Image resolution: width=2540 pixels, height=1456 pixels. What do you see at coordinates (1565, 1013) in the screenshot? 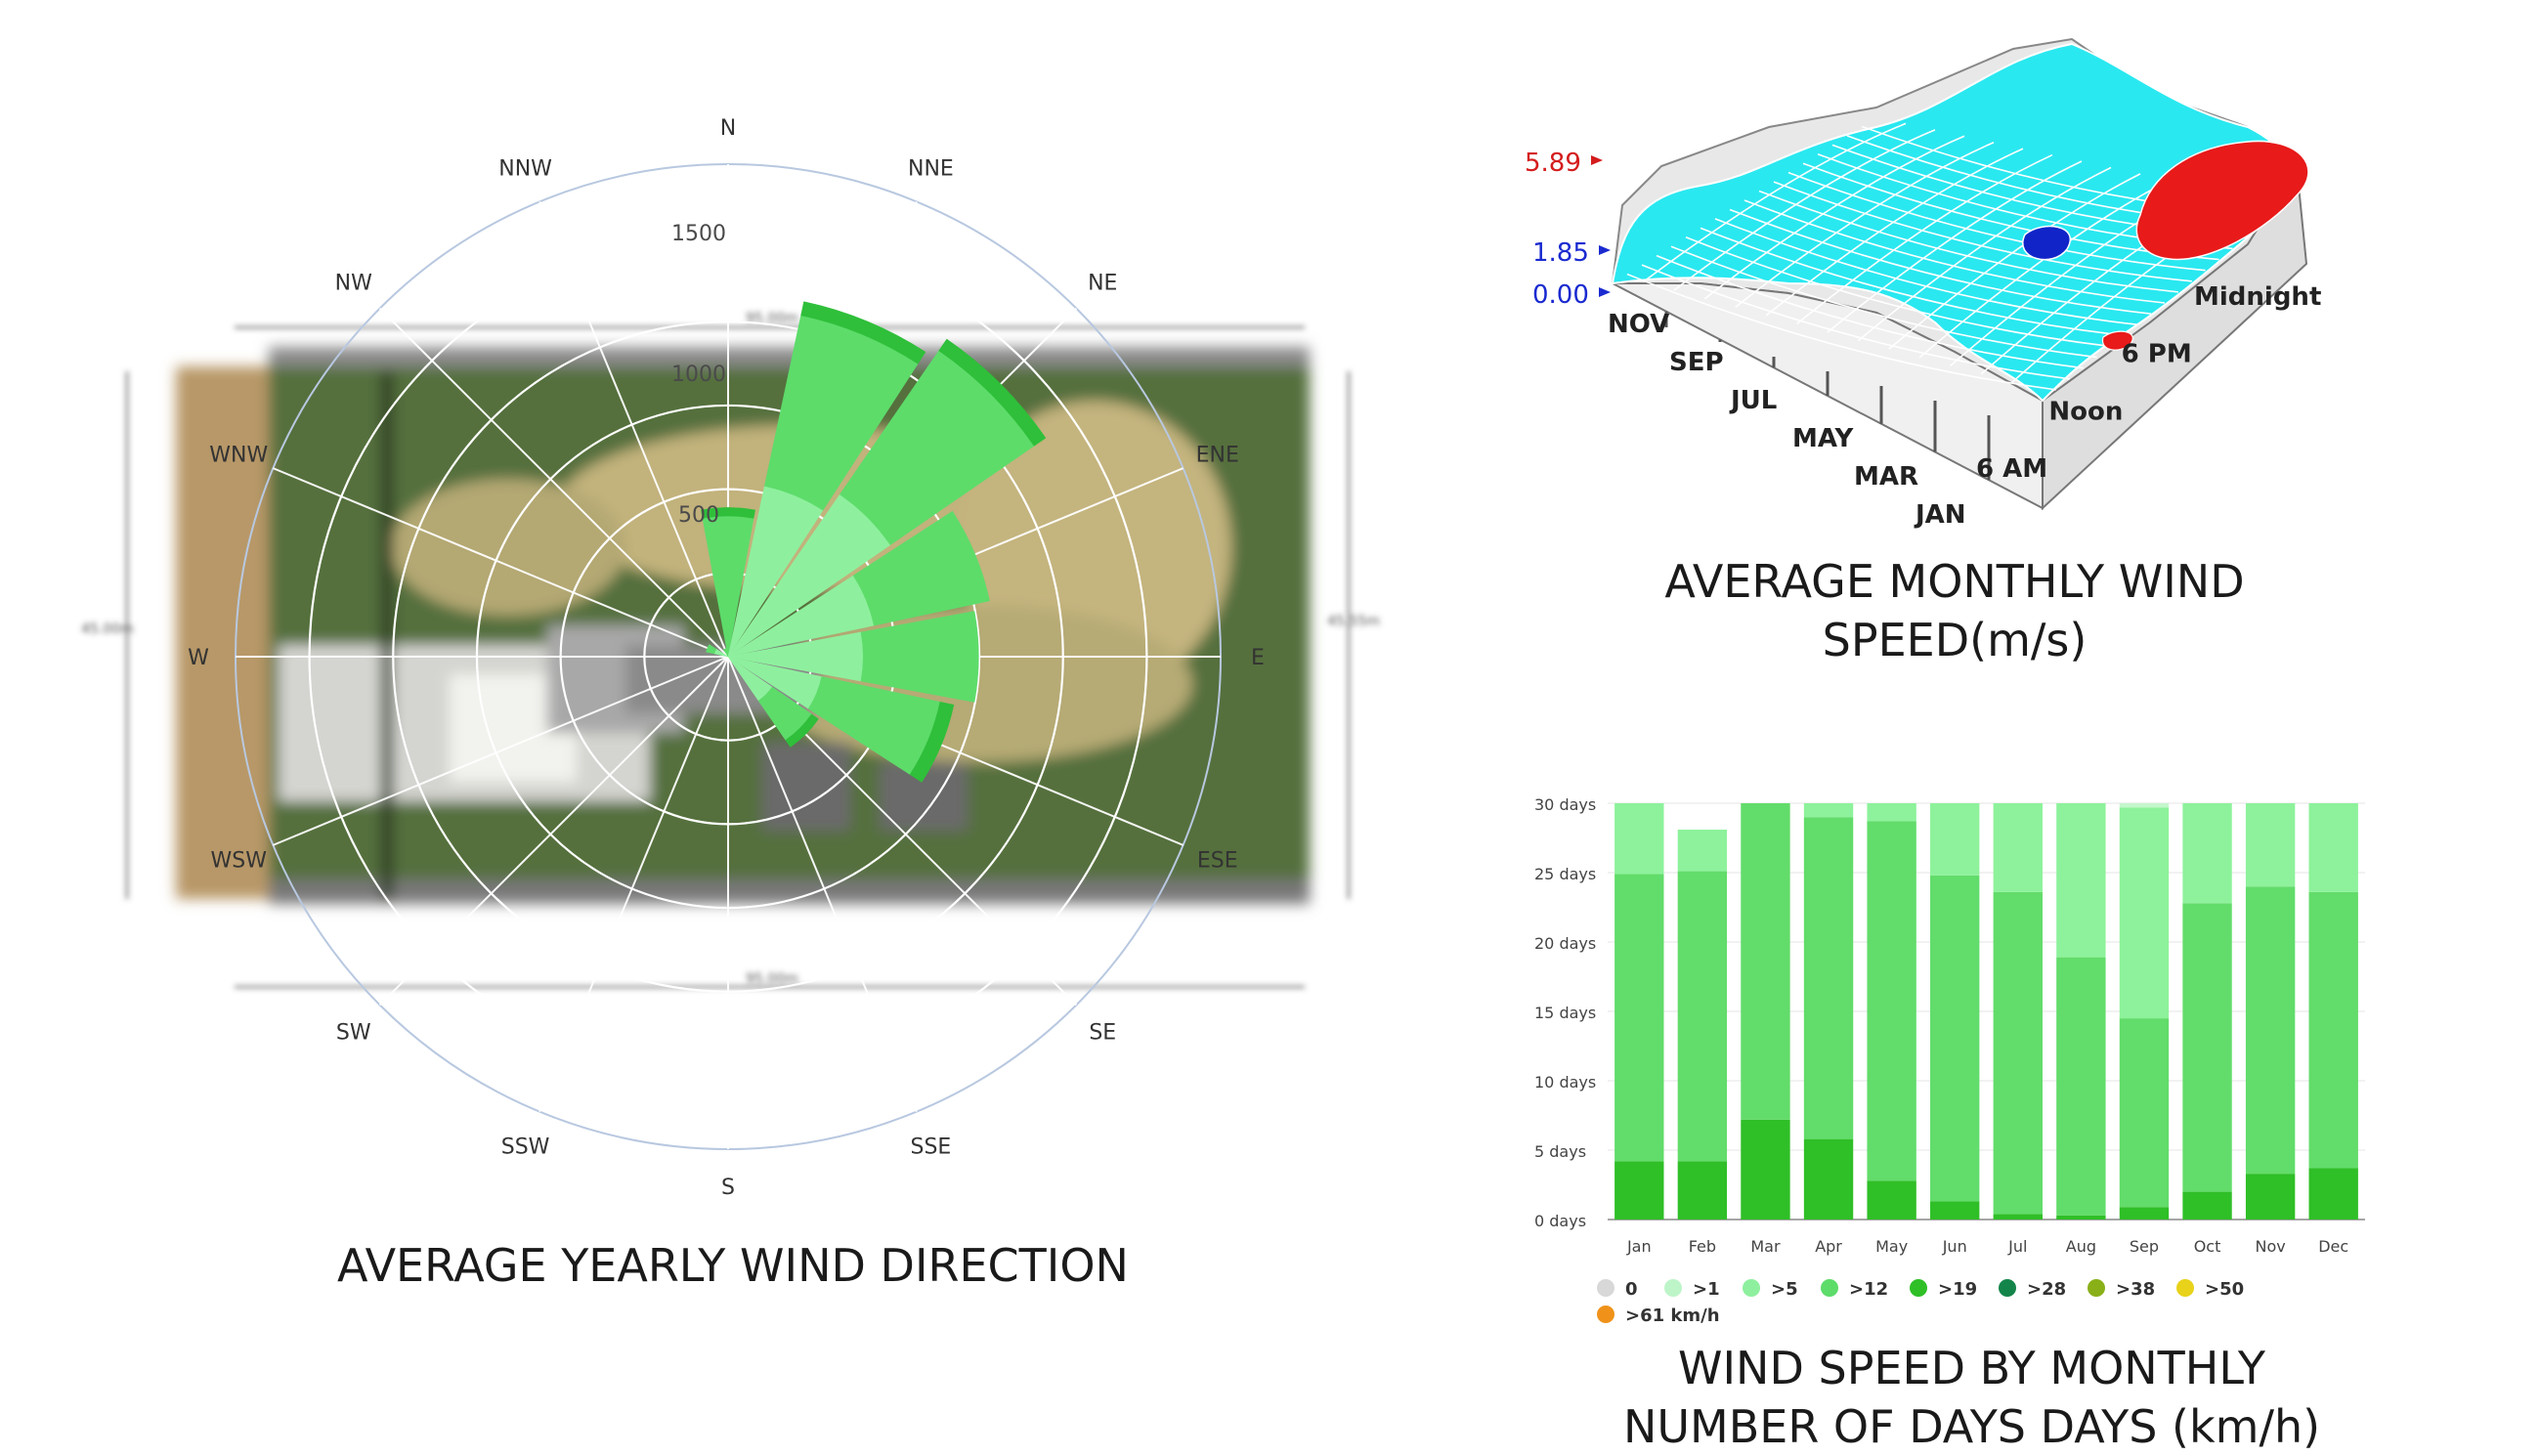
I see `y-tick-label: 15 days` at bounding box center [1565, 1013].